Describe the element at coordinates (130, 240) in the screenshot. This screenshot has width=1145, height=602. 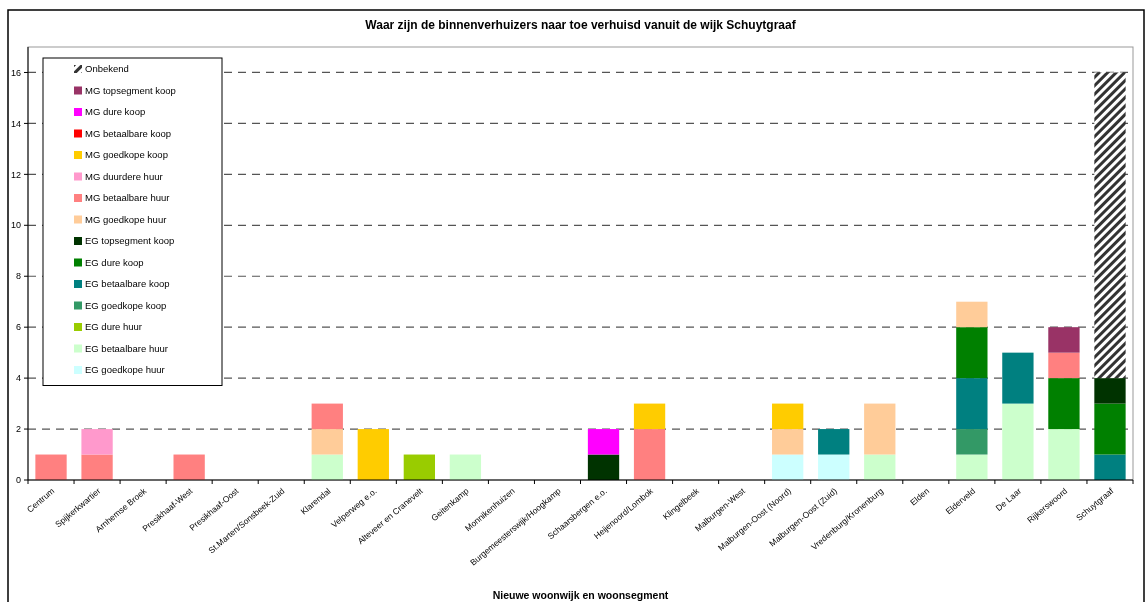
I see `legend-label: EG topsegment koop` at that location.